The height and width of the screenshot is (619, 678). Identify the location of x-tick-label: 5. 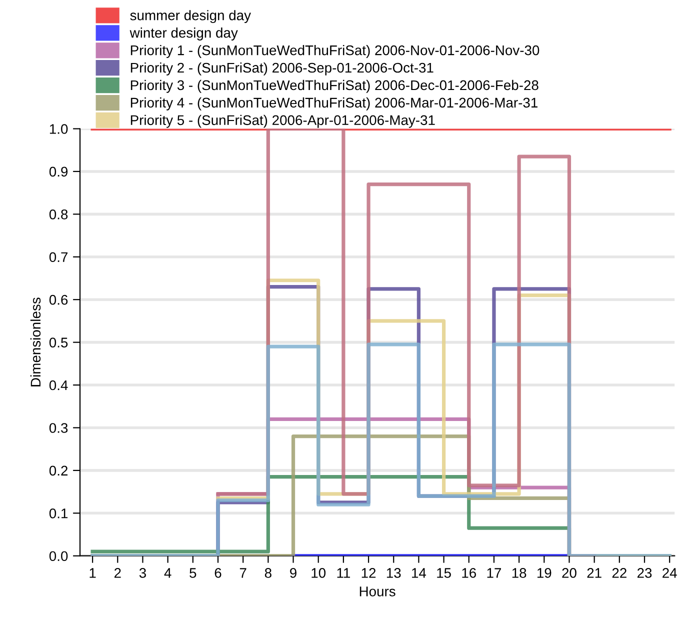
(193, 573).